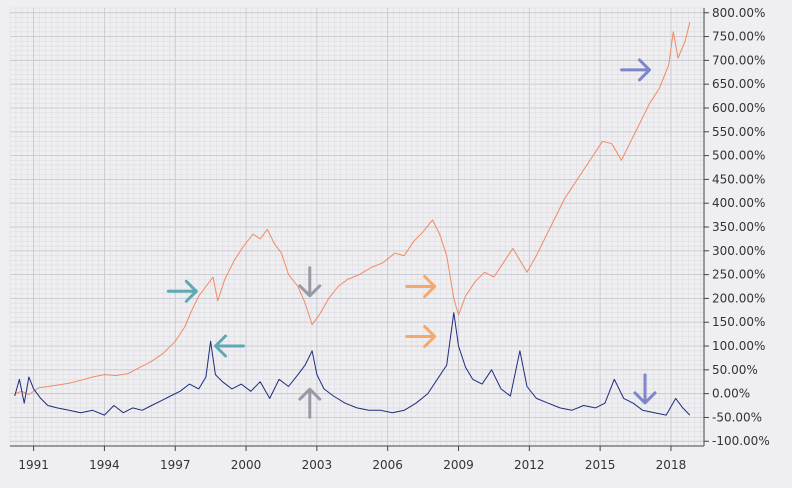 This screenshot has width=792, height=488. Describe the element at coordinates (529, 465) in the screenshot. I see `x-tick-label: 2012` at that location.